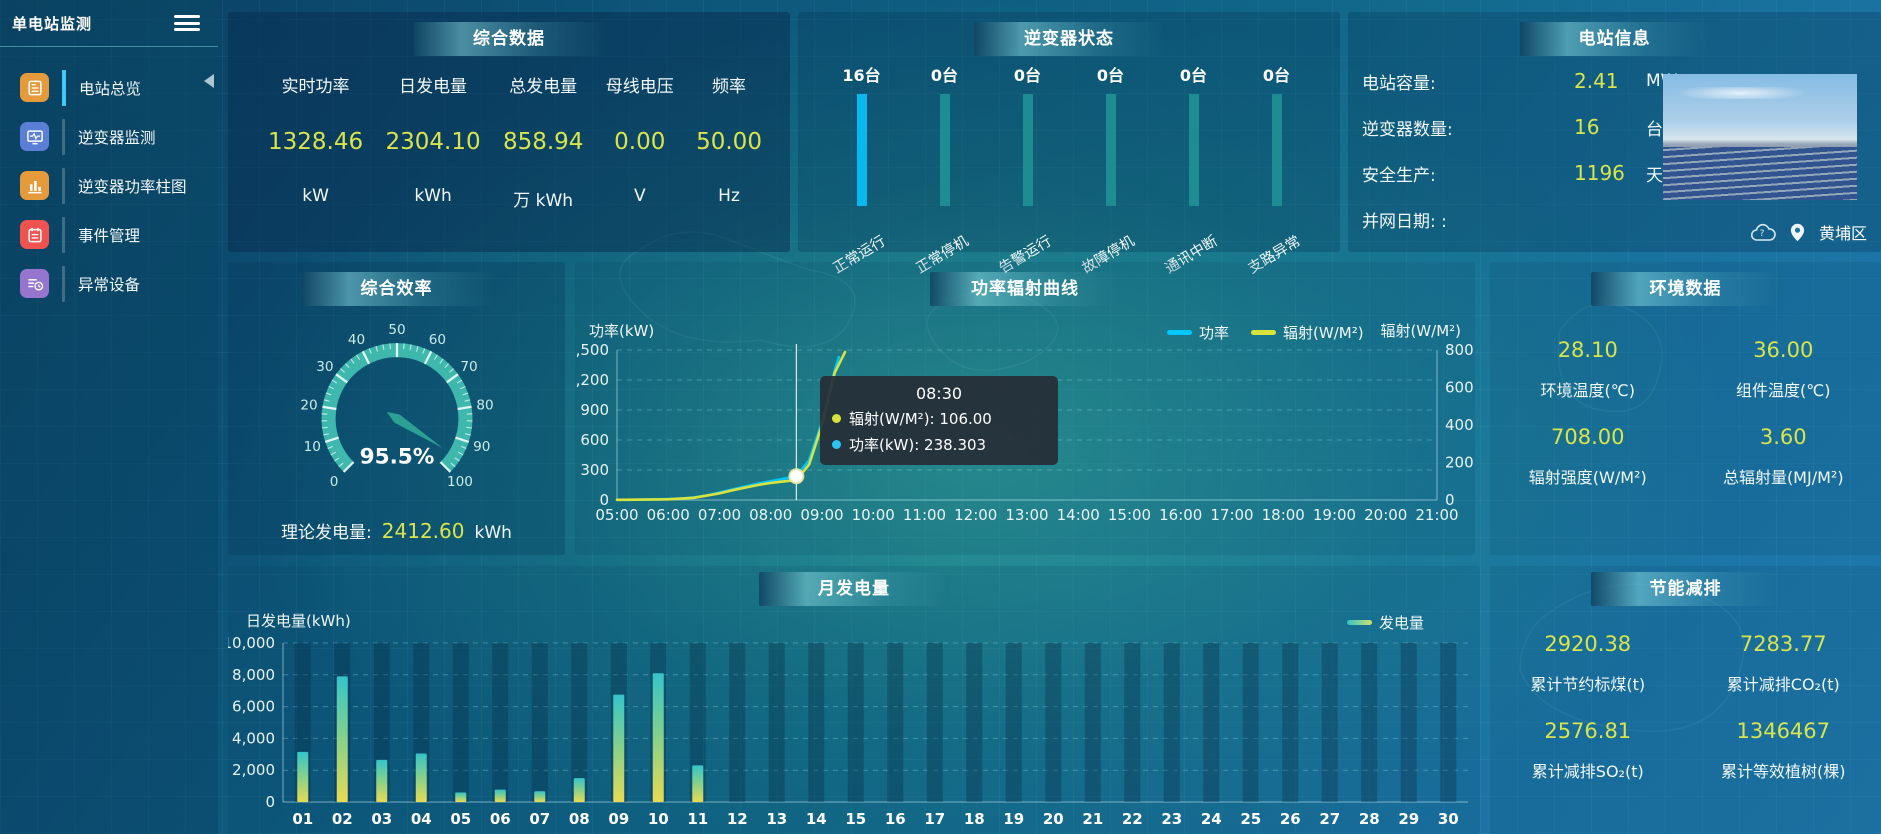 This screenshot has height=834, width=1881. I want to click on station-info-label: 电站容量:, so click(1399, 83).